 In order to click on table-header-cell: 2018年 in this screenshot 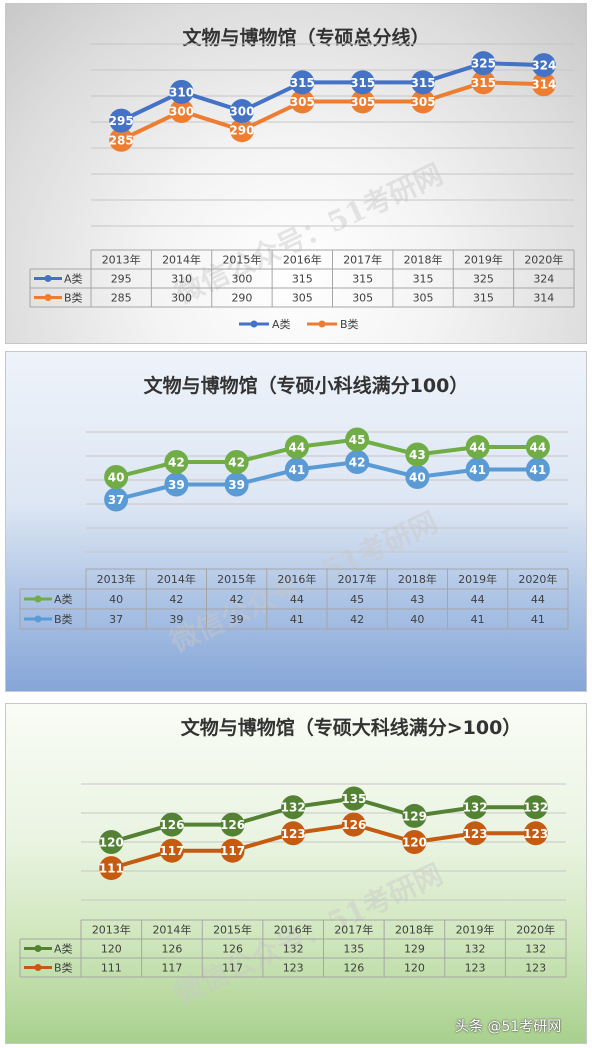, I will do `click(417, 579)`.